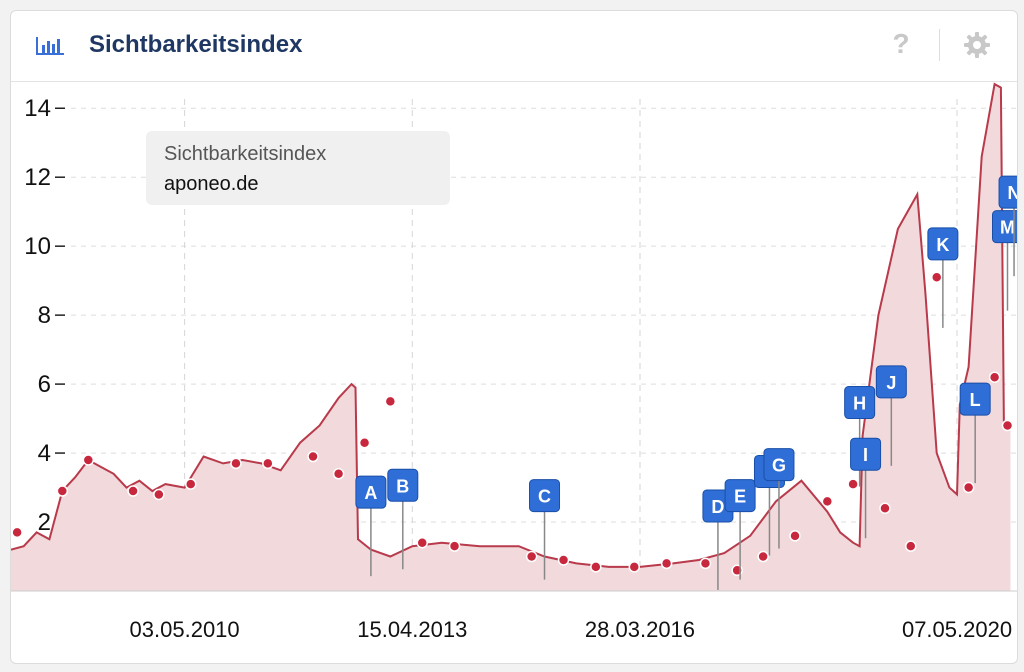  I want to click on event-flag-label: N, so click(1012, 193).